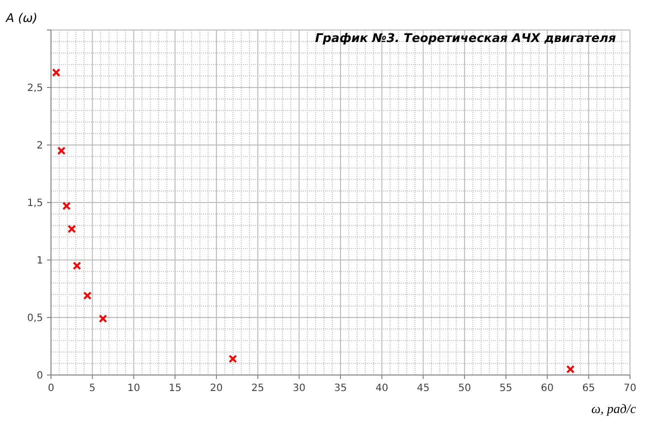 This screenshot has width=669, height=433. What do you see at coordinates (39, 376) in the screenshot?
I see `y-tick-label: 0` at bounding box center [39, 376].